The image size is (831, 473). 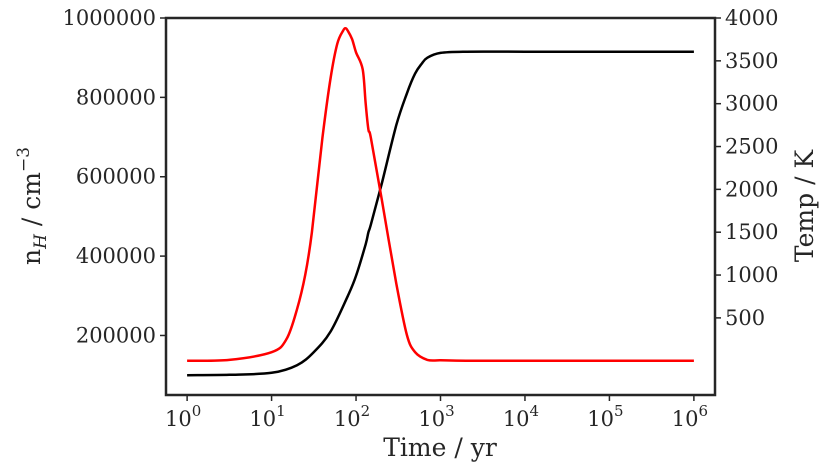 I want to click on right-axis-ticks: 500 1000 1500 2000 2500 3000 3500 4000, so click(x=746, y=168).